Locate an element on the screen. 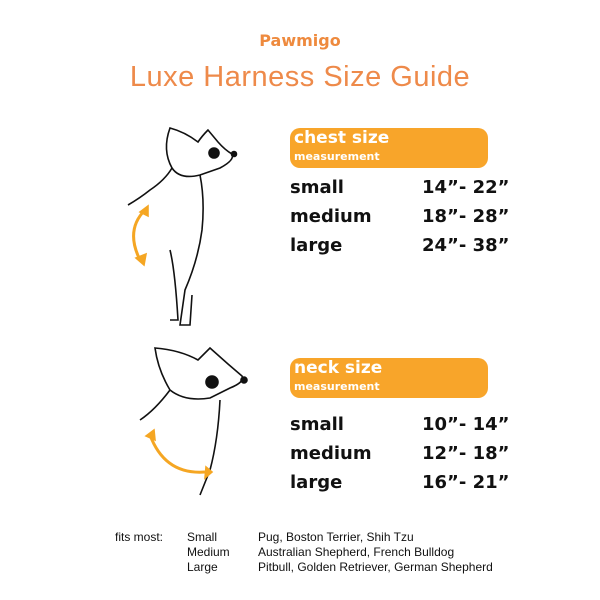 This screenshot has width=600, height=600. chest-row-large: large 24”- 38” is located at coordinates (420, 247).